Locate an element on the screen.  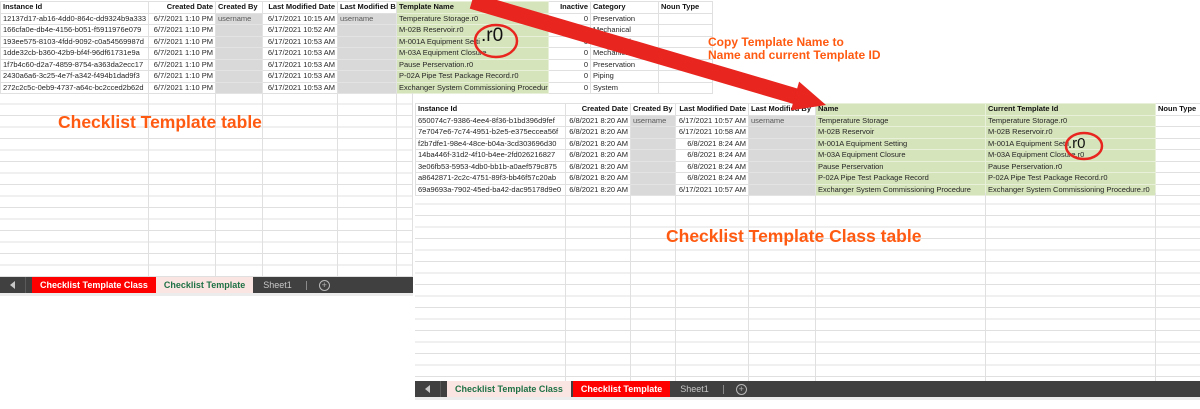
cell: M-001A Equipment Setti is located at coordinates (472, 41).